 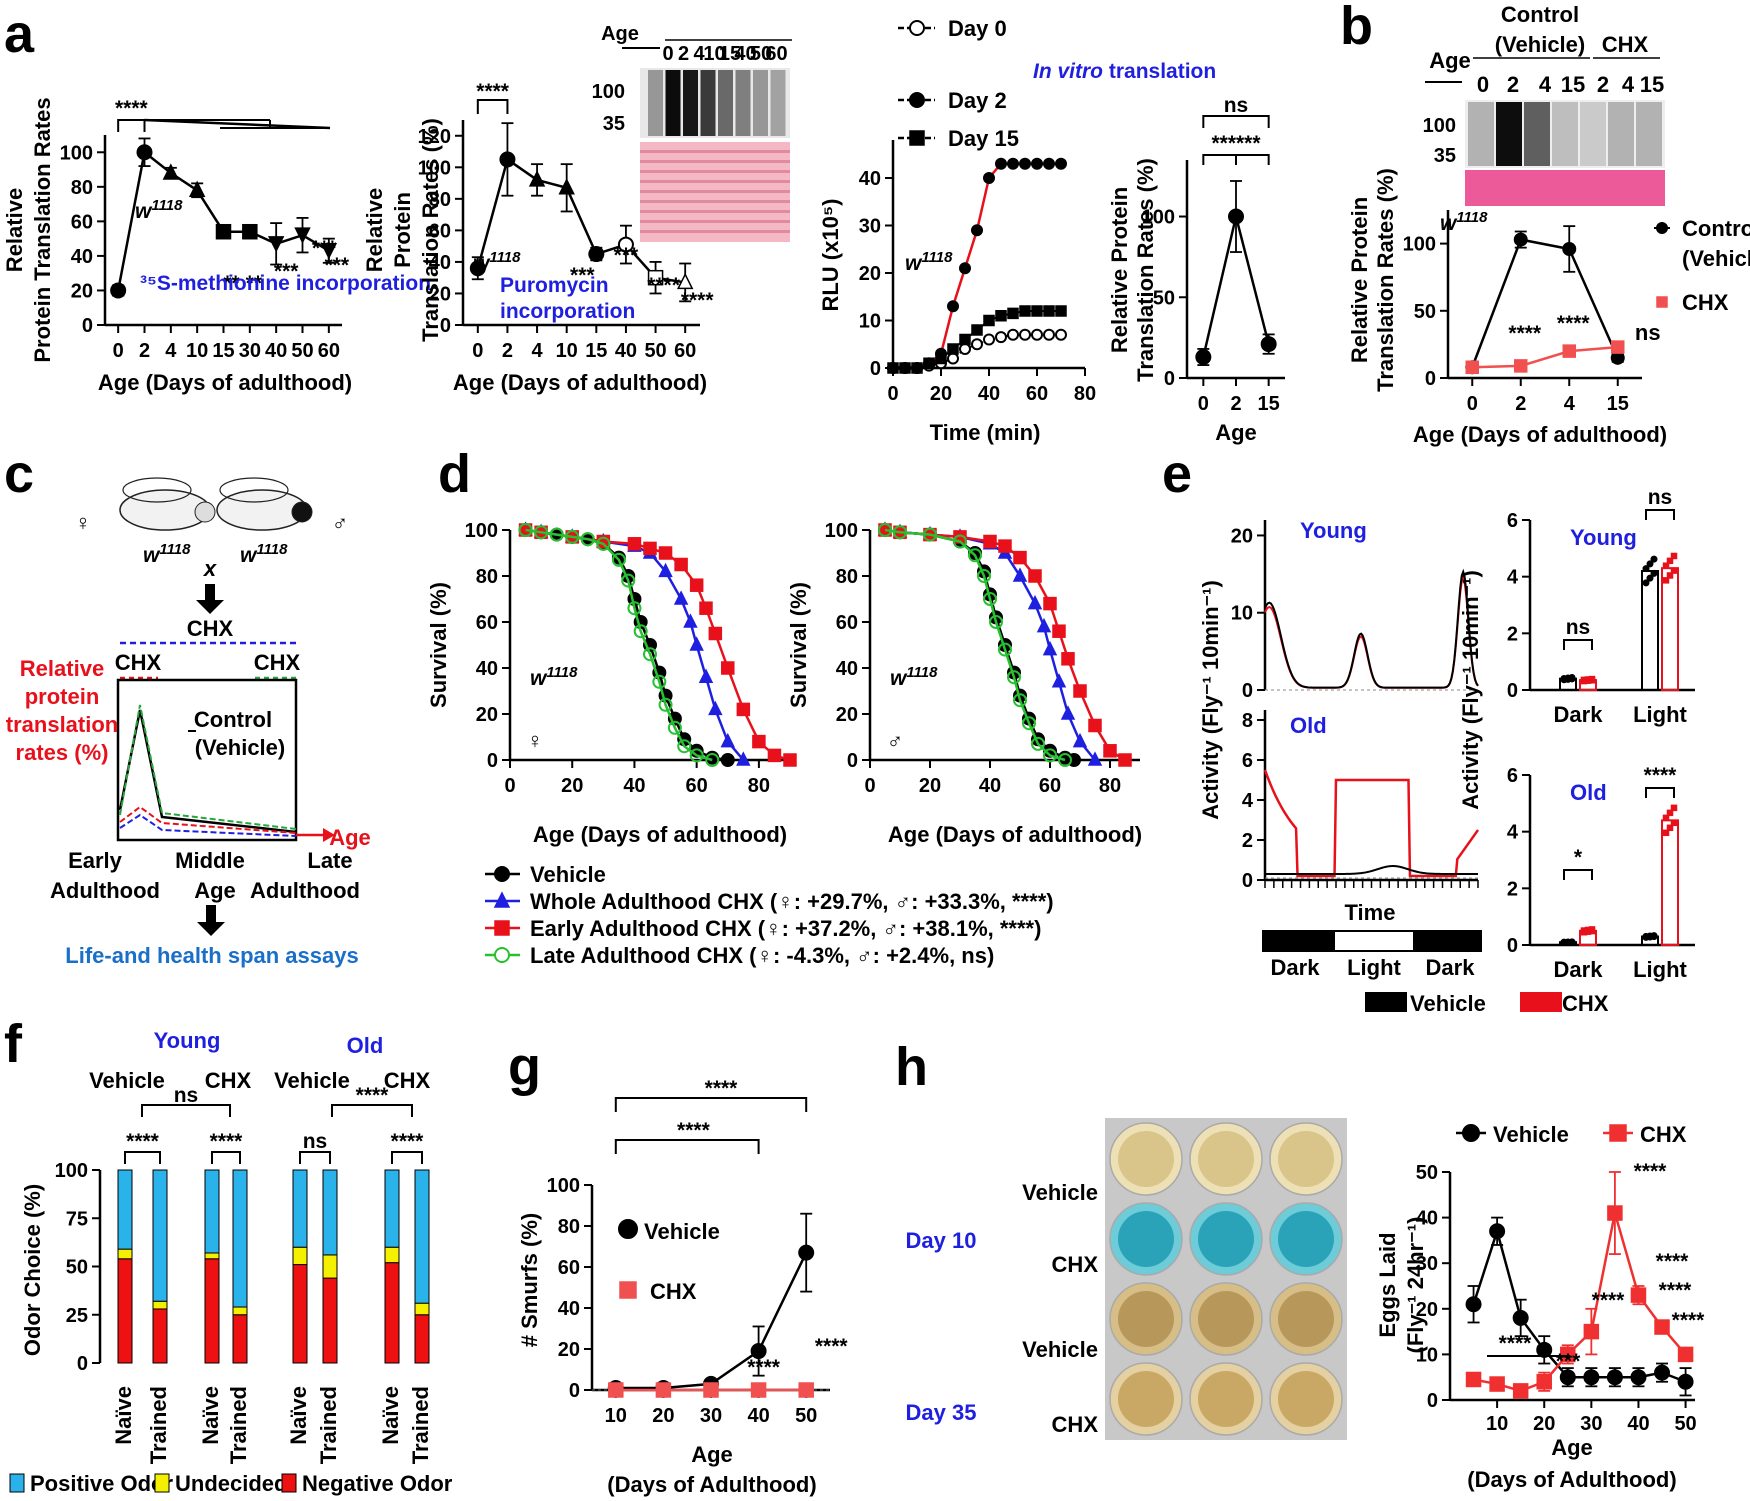 I want to click on x-tick-label: 0, so click(x=1203, y=404).